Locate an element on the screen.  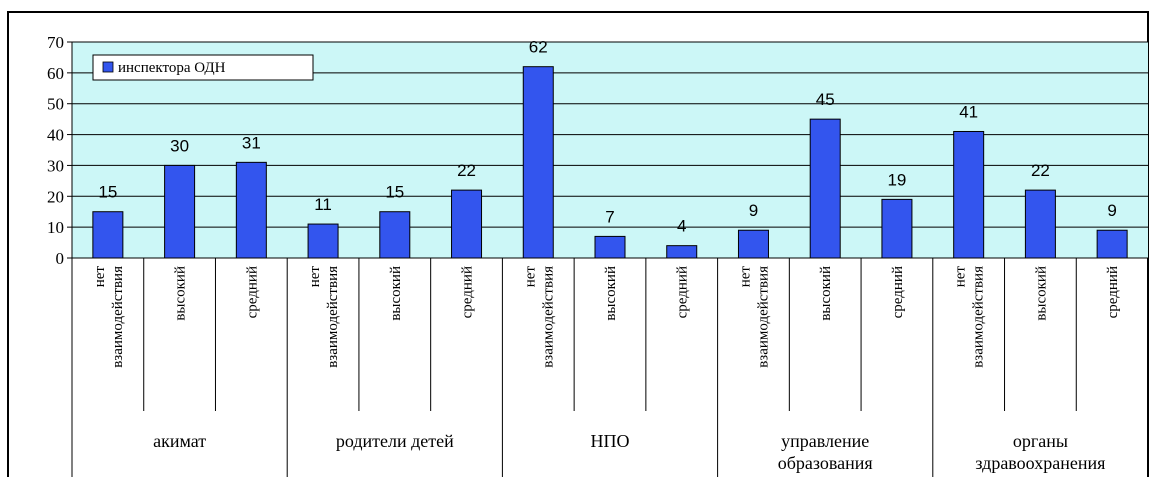
data-label: 11 is located at coordinates (323, 204).